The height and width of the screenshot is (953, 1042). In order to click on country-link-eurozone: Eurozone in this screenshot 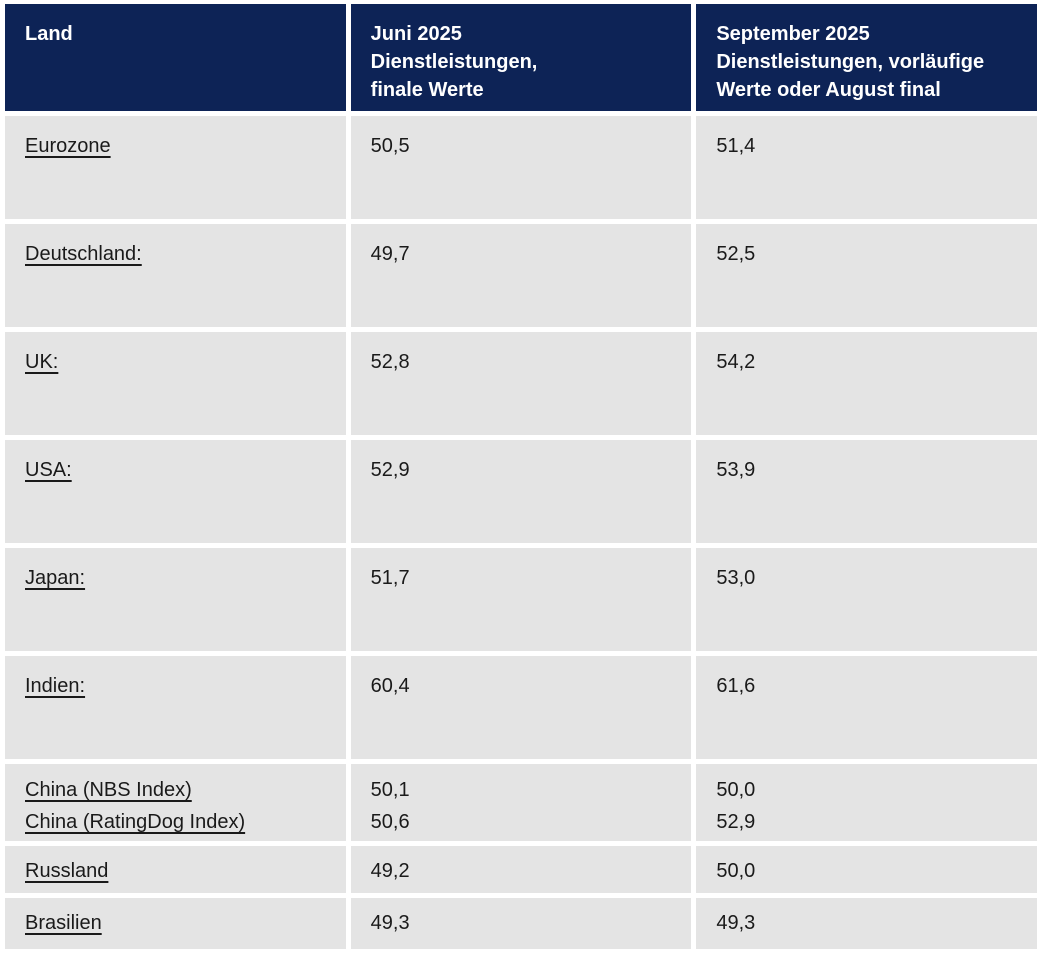, I will do `click(68, 146)`.